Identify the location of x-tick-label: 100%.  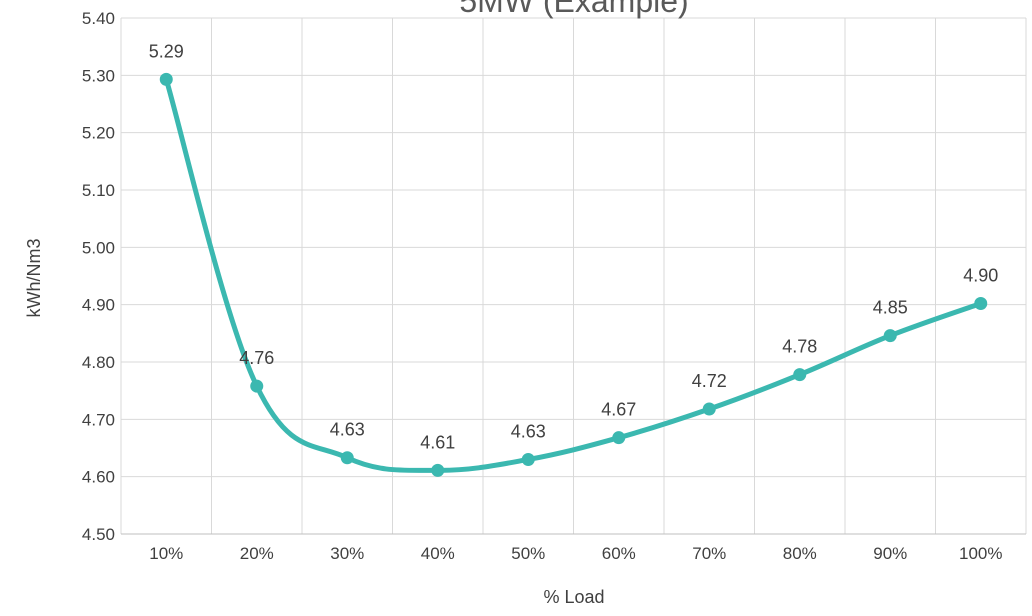
(980, 553).